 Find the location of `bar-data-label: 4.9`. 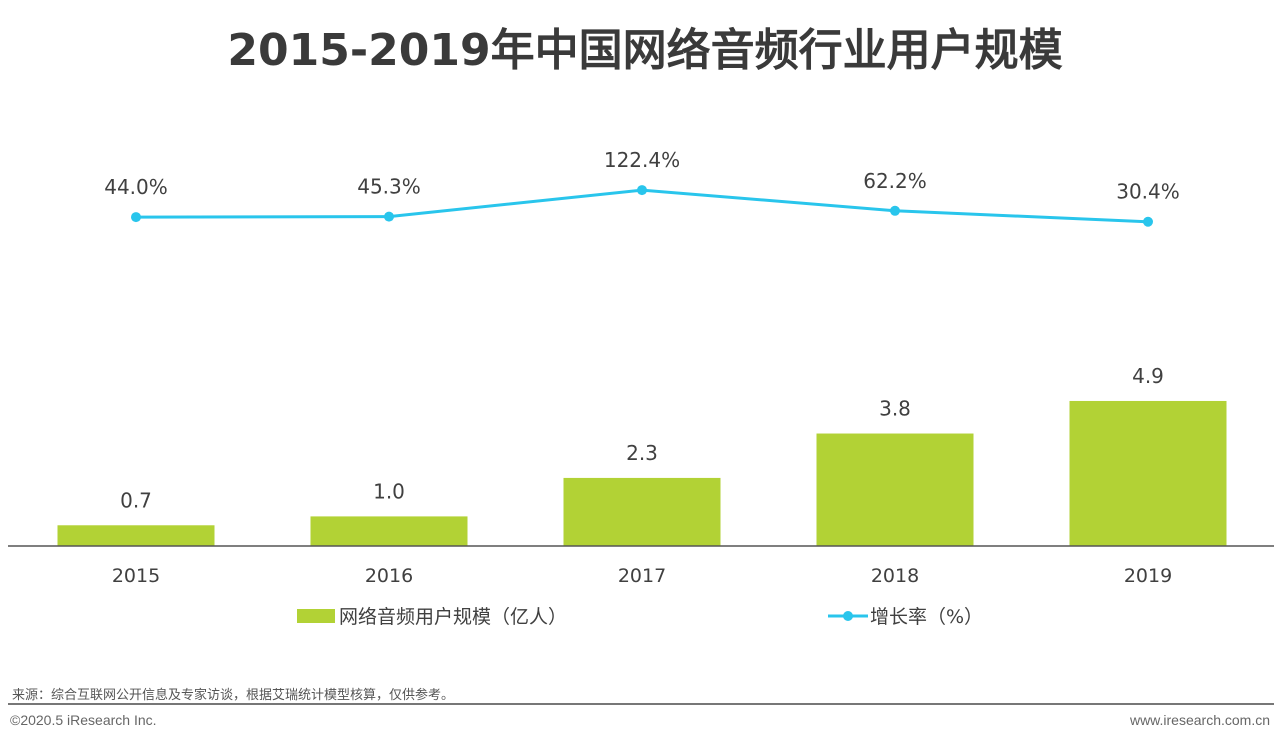

bar-data-label: 4.9 is located at coordinates (1148, 376).